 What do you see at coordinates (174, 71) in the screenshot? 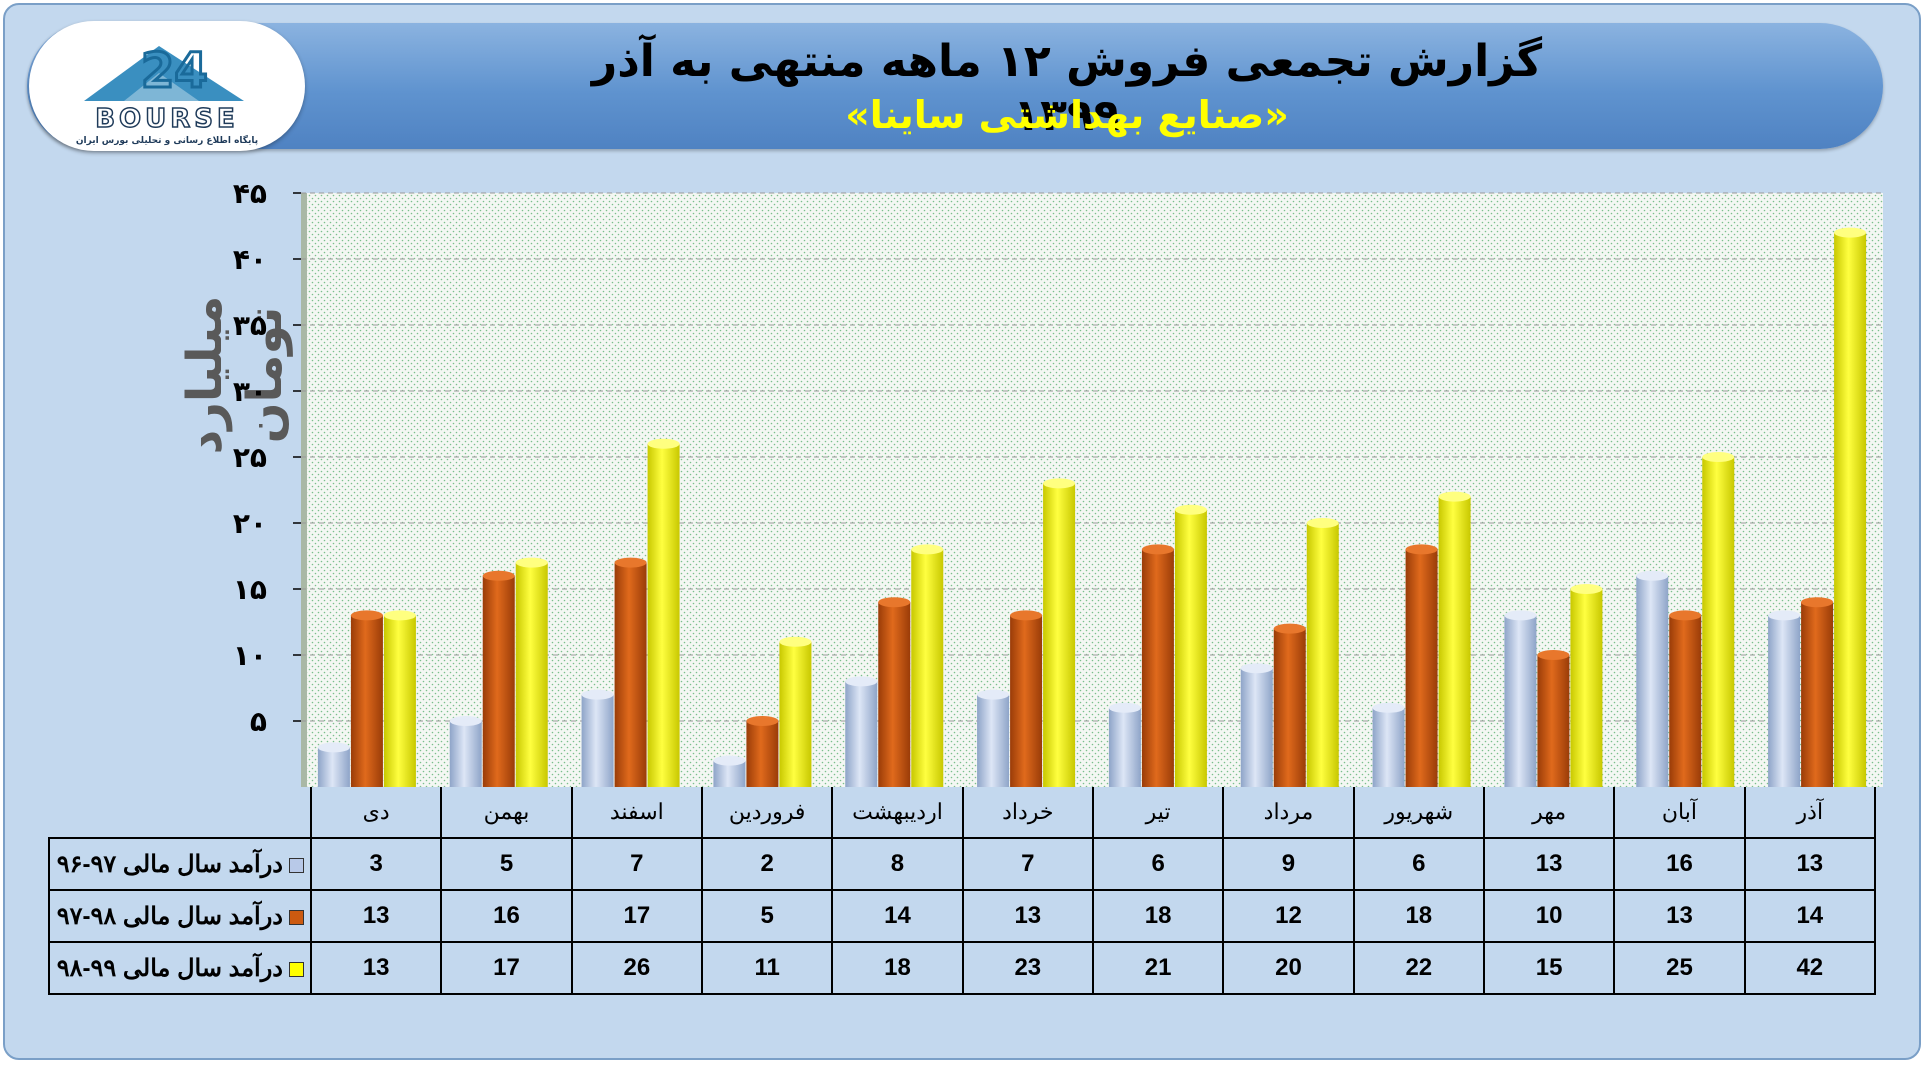
I see `svg-text: 24` at bounding box center [174, 71].